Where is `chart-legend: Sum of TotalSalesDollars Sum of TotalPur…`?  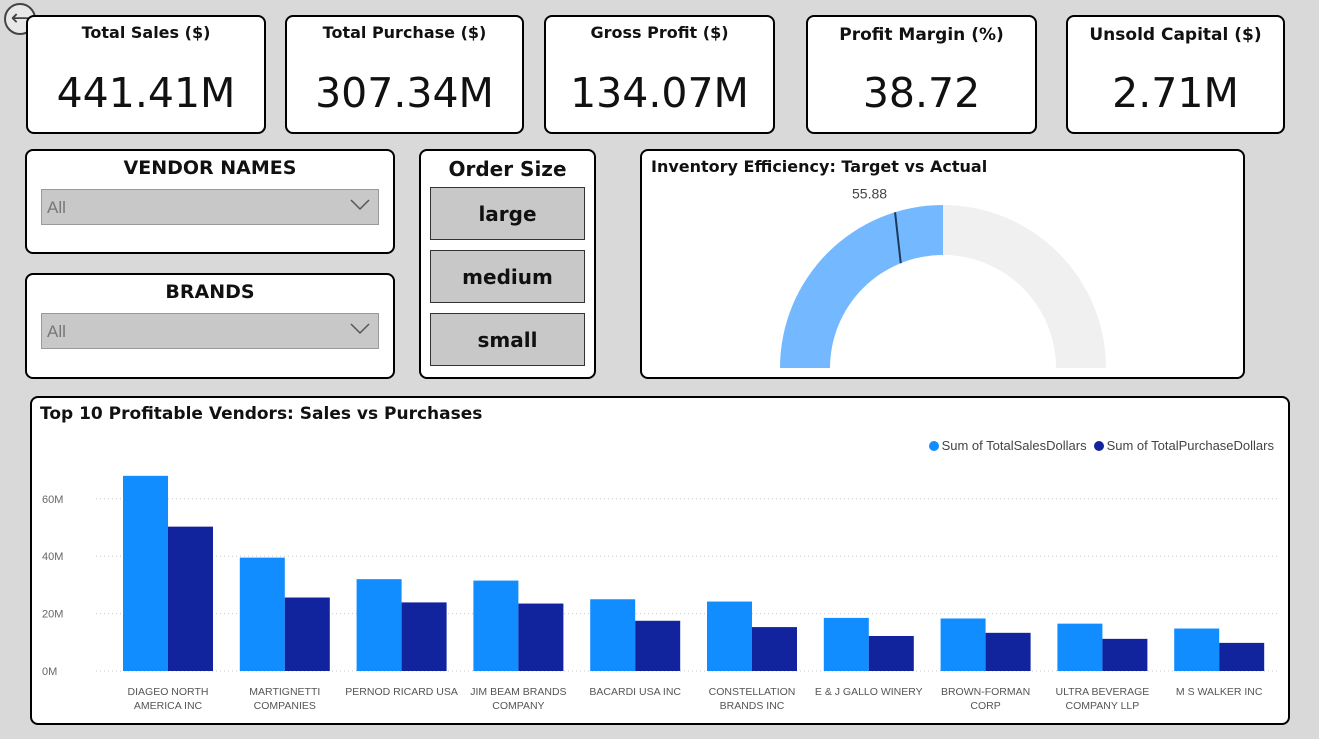 chart-legend: Sum of TotalSalesDollars Sum of TotalPur… is located at coordinates (1101, 445).